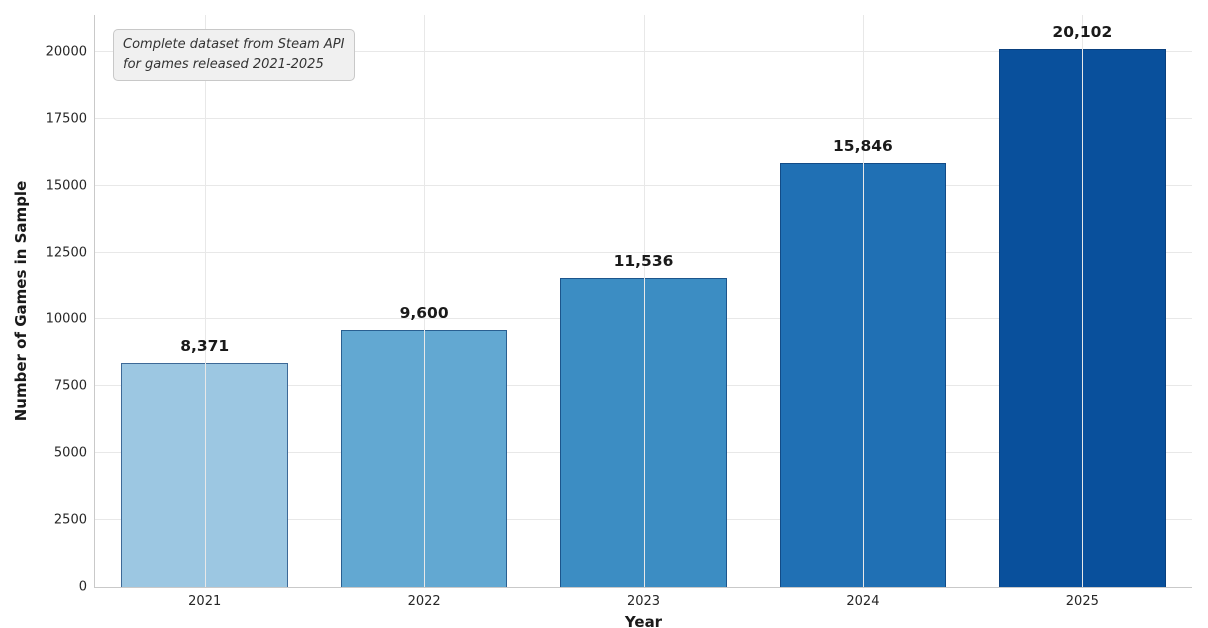 Image resolution: width=1208 pixels, height=628 pixels. Describe the element at coordinates (205, 346) in the screenshot. I see `bar-value-label-2021: 8,371` at that location.